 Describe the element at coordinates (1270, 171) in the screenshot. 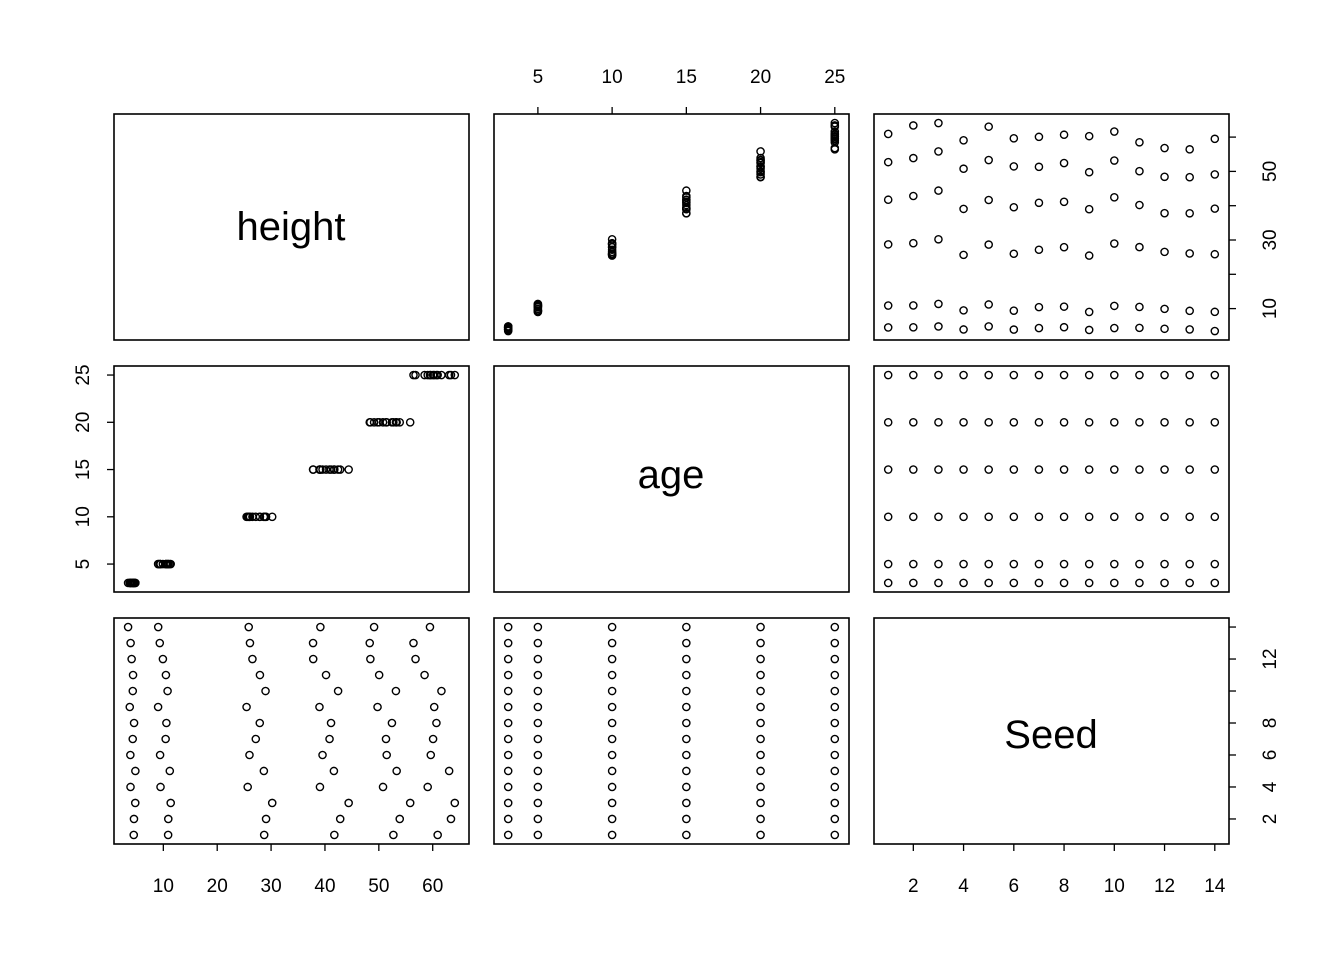

I see `right-height-tick-label: 50` at that location.